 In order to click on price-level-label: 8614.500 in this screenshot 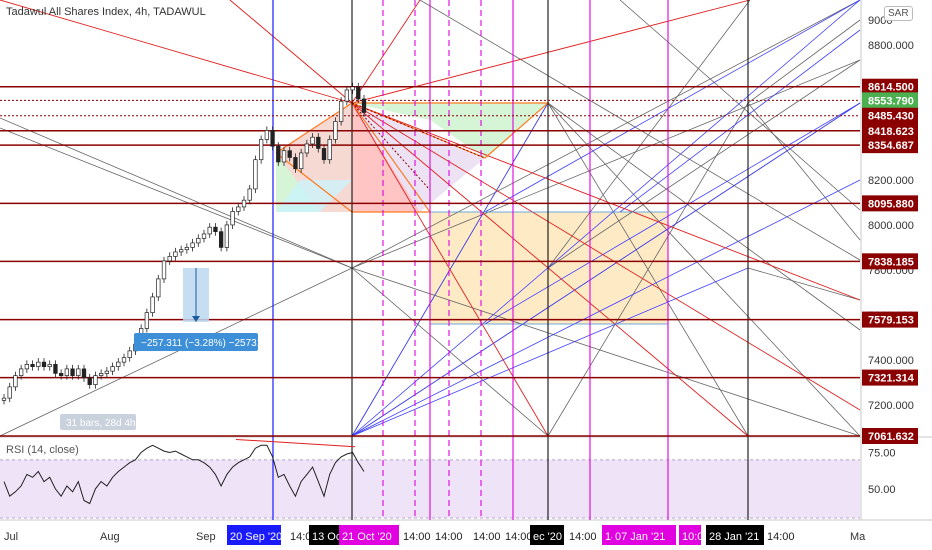, I will do `click(891, 88)`.